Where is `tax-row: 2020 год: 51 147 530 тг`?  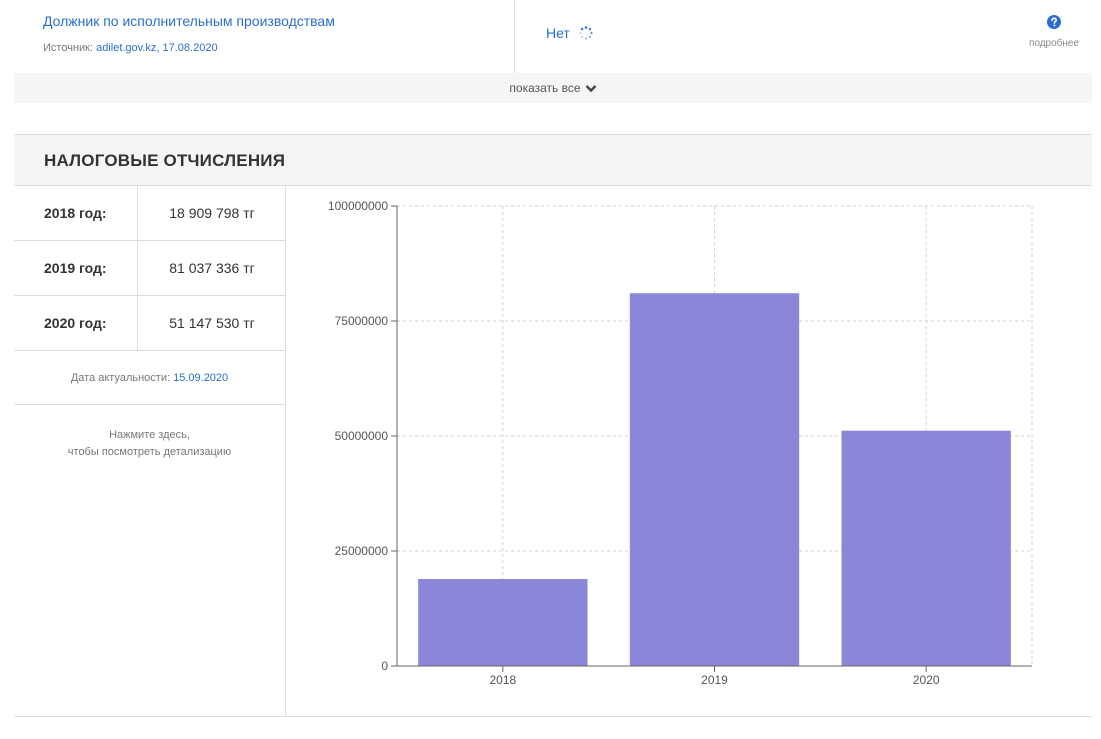 tax-row: 2020 год: 51 147 530 тг is located at coordinates (149, 323).